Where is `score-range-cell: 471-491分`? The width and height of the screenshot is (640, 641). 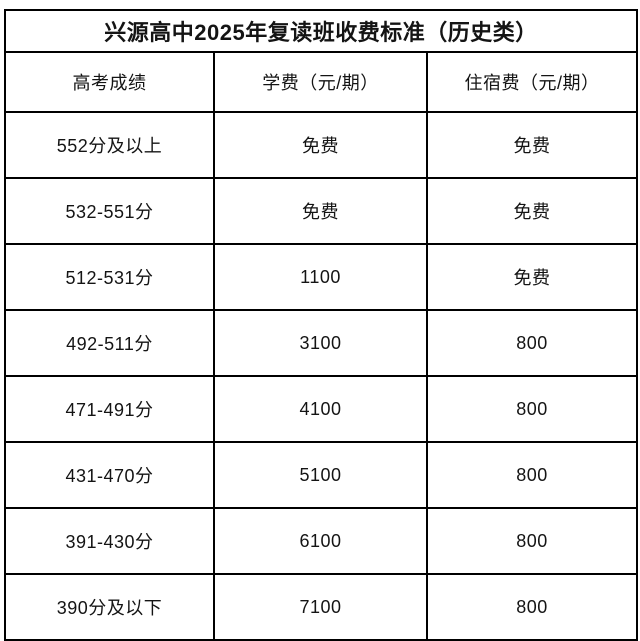
score-range-cell: 471-491分 is located at coordinates (109, 409).